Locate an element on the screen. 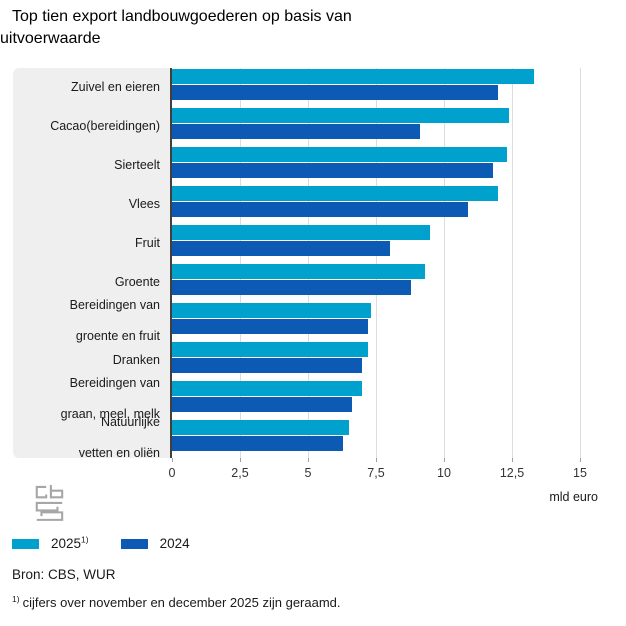  x-tick-label: 7,5 is located at coordinates (376, 473).